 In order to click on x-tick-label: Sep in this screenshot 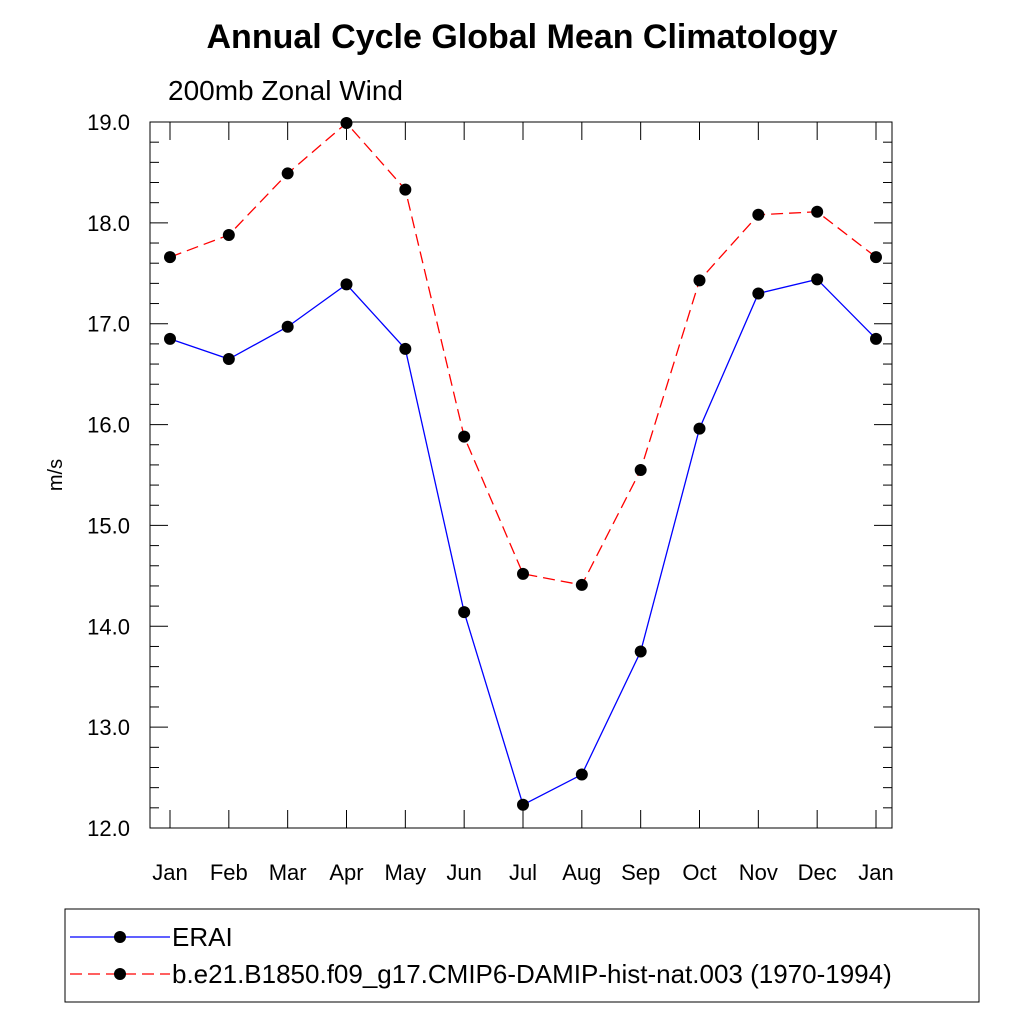, I will do `click(640, 872)`.